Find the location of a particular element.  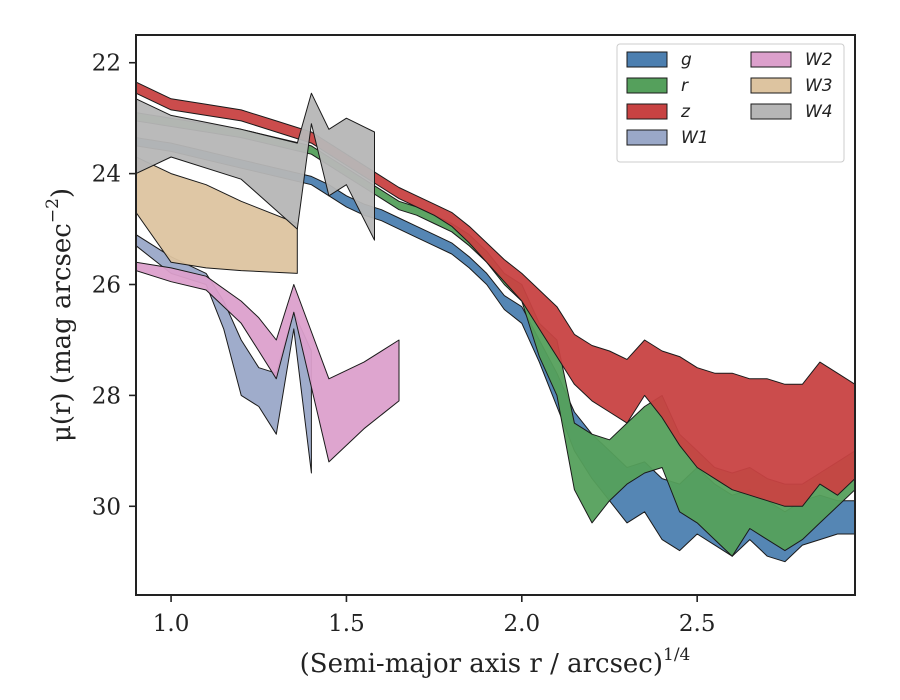

legend-swatch-w1 is located at coordinates (647, 137).